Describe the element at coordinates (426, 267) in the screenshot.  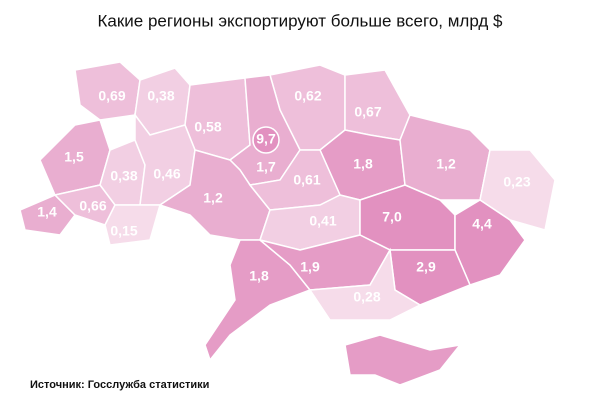
I see `value-label: 2,9` at that location.